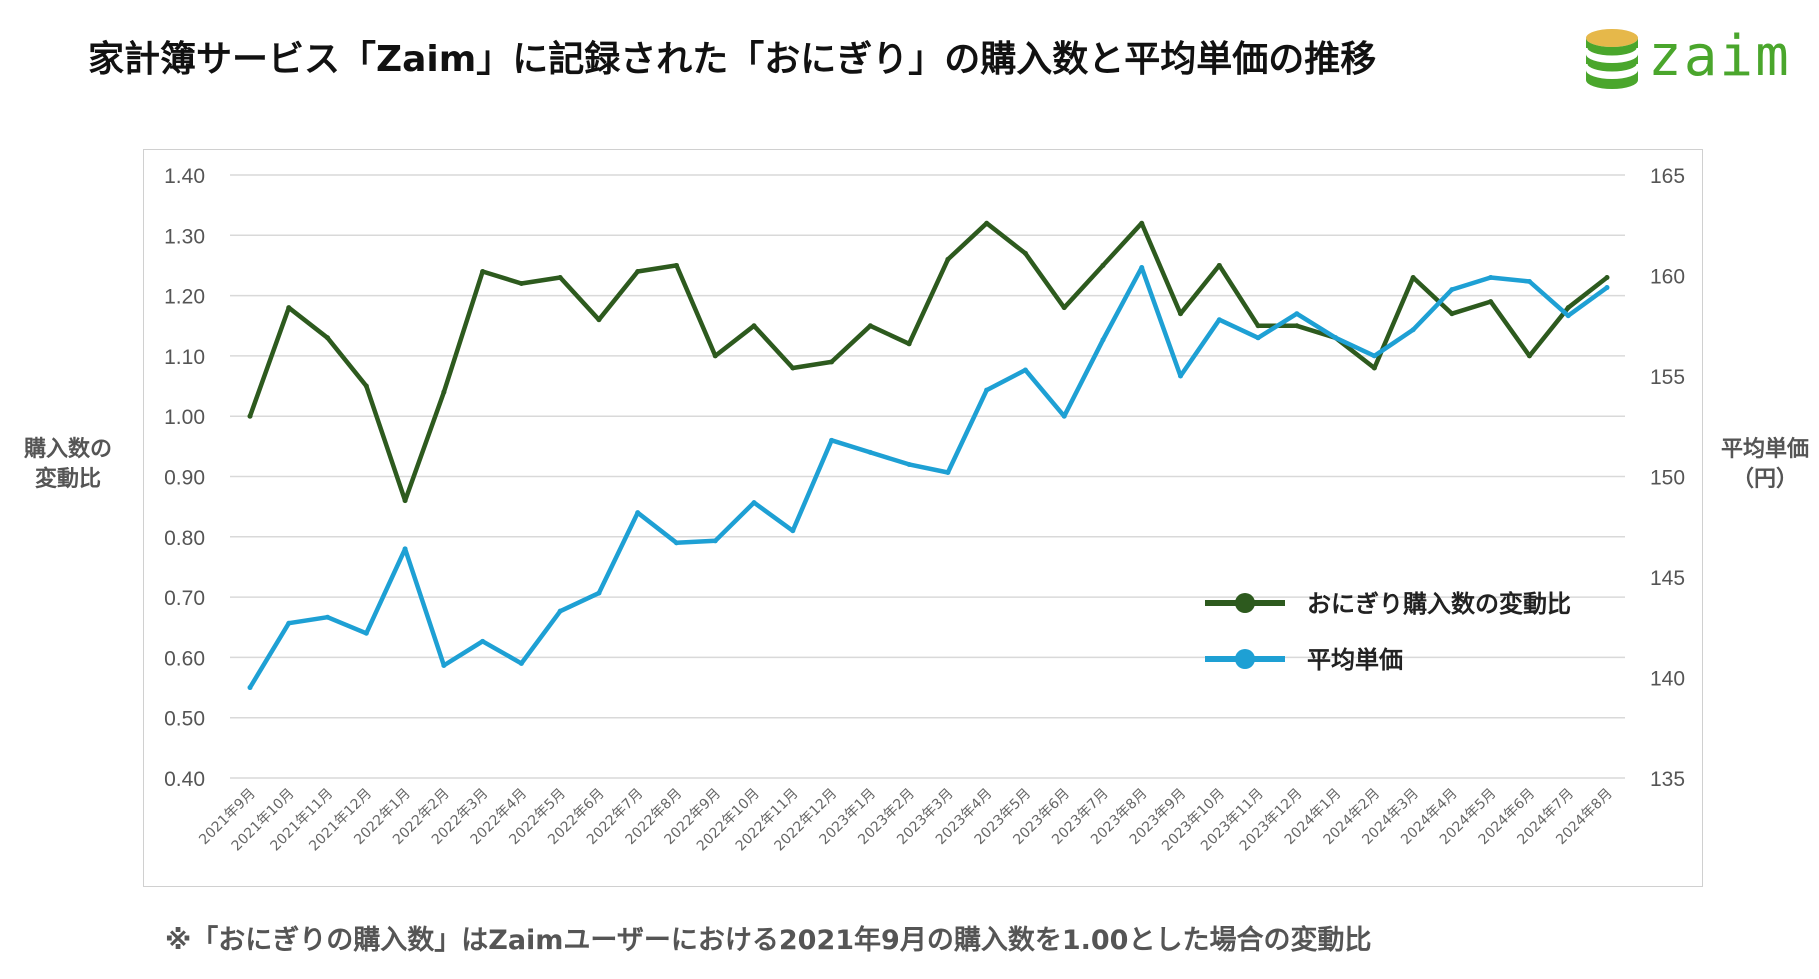  I want to click on left-tick-label: 1.00, so click(184, 417).